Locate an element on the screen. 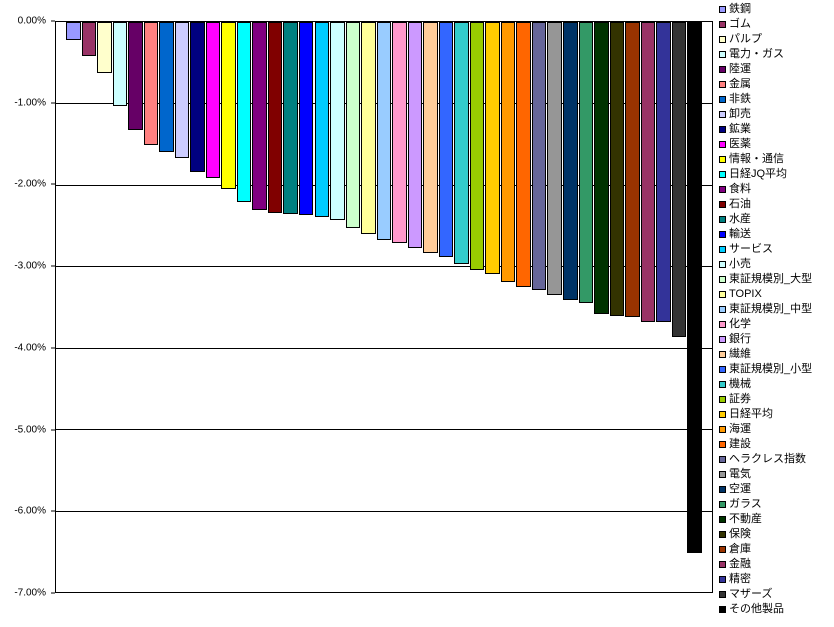 The width and height of the screenshot is (834, 627). legend-item-label: 精密 is located at coordinates (740, 579).